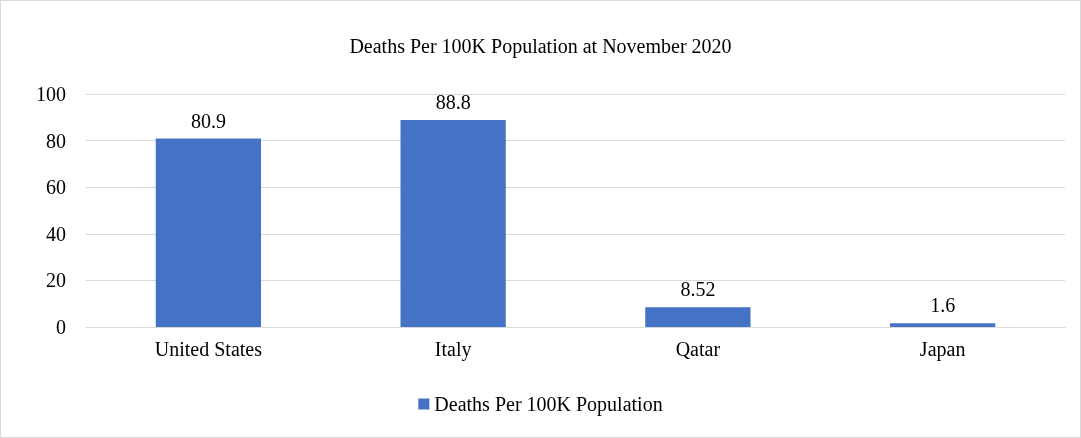  I want to click on data-label: 80.9, so click(208, 120).